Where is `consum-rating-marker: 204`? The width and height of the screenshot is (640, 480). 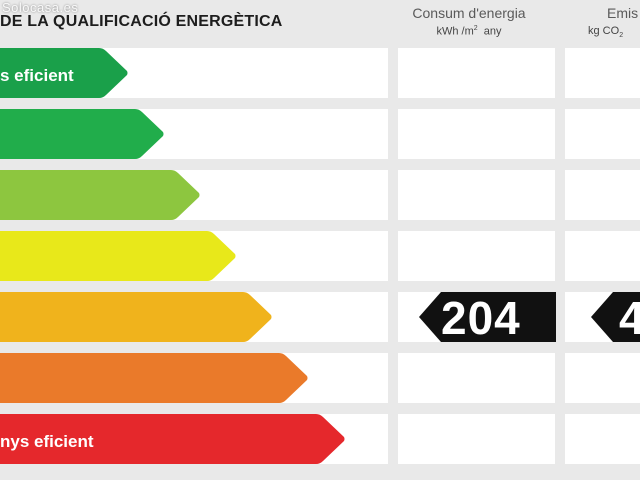 consum-rating-marker: 204 is located at coordinates (487, 318).